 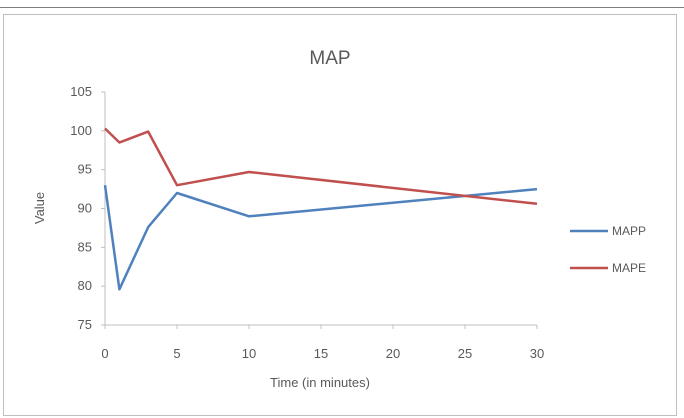 I want to click on x-tick-label: 25, so click(x=465, y=353).